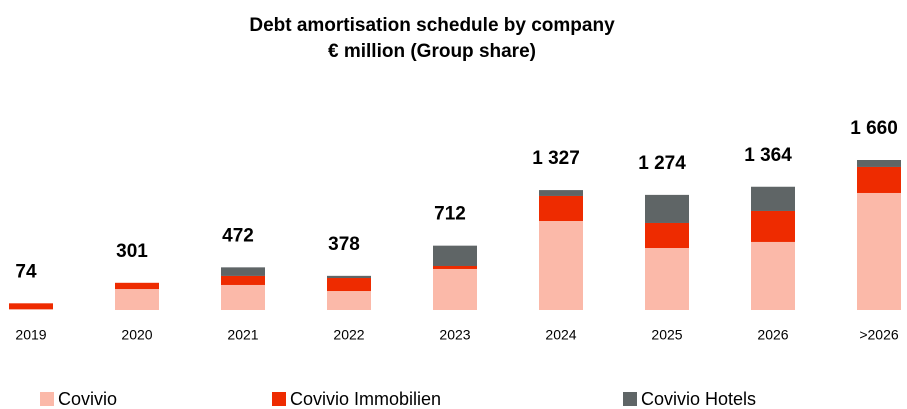 Image resolution: width=907 pixels, height=409 pixels. What do you see at coordinates (698, 399) in the screenshot?
I see `legend-label: Covivio Hotels` at bounding box center [698, 399].